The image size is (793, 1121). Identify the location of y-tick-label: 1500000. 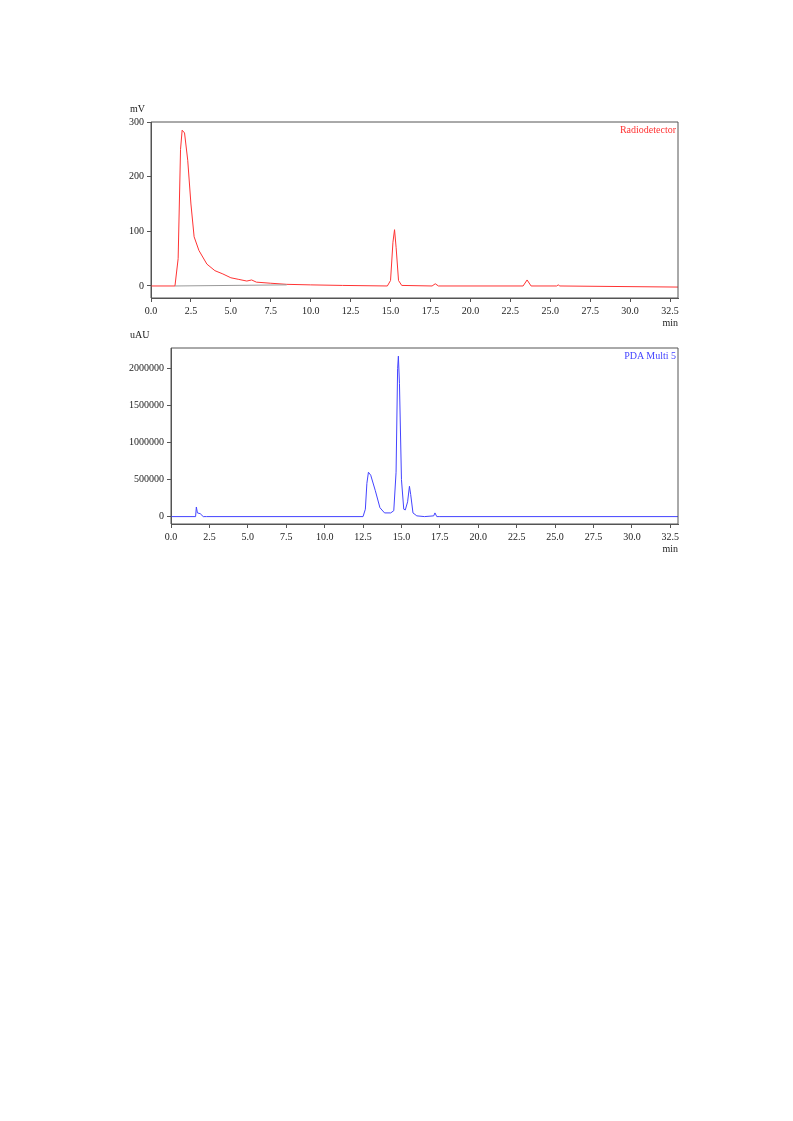
(146, 405).